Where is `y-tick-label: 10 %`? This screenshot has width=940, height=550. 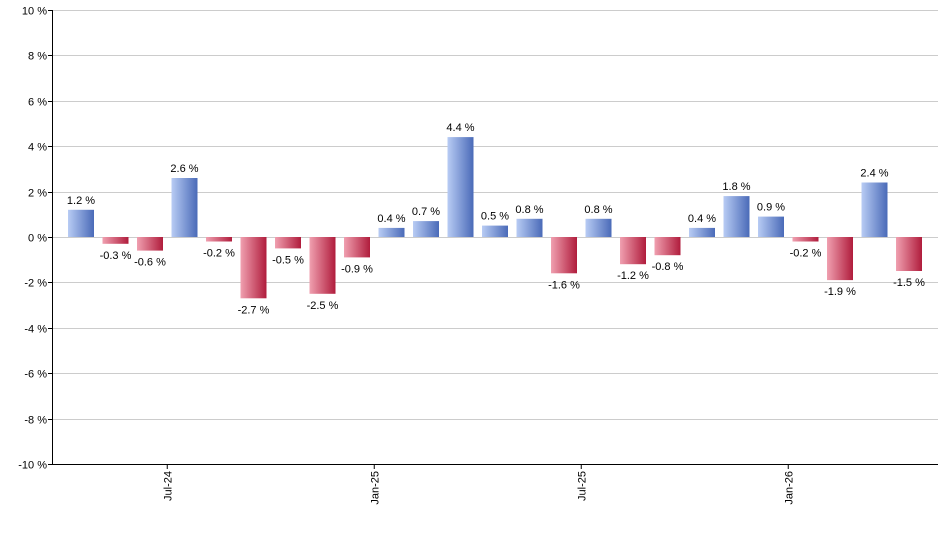
y-tick-label: 10 % is located at coordinates (34, 12).